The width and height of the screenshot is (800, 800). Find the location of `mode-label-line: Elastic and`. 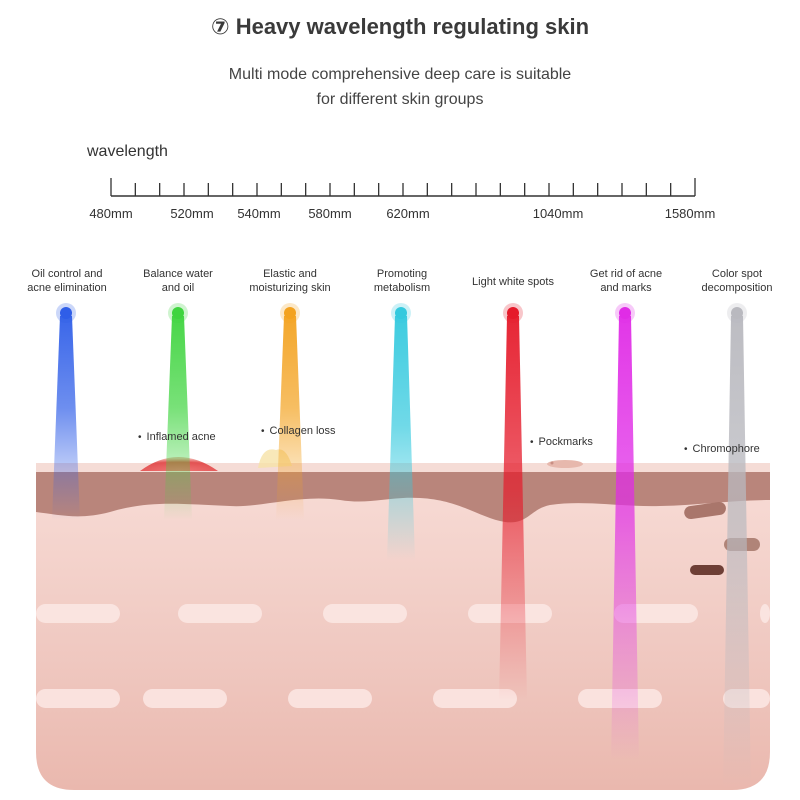

mode-label-line: Elastic and is located at coordinates (290, 274).